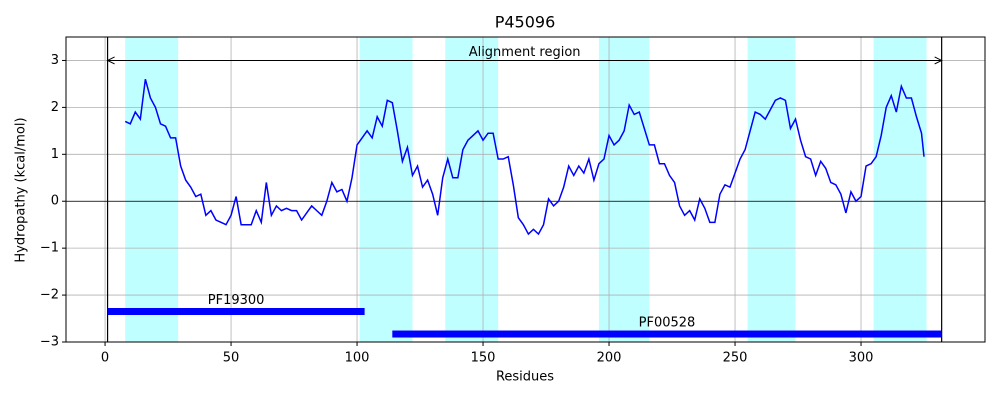 Image resolution: width=1000 pixels, height=400 pixels. Describe the element at coordinates (525, 22) in the screenshot. I see `chart-title: P45096` at that location.